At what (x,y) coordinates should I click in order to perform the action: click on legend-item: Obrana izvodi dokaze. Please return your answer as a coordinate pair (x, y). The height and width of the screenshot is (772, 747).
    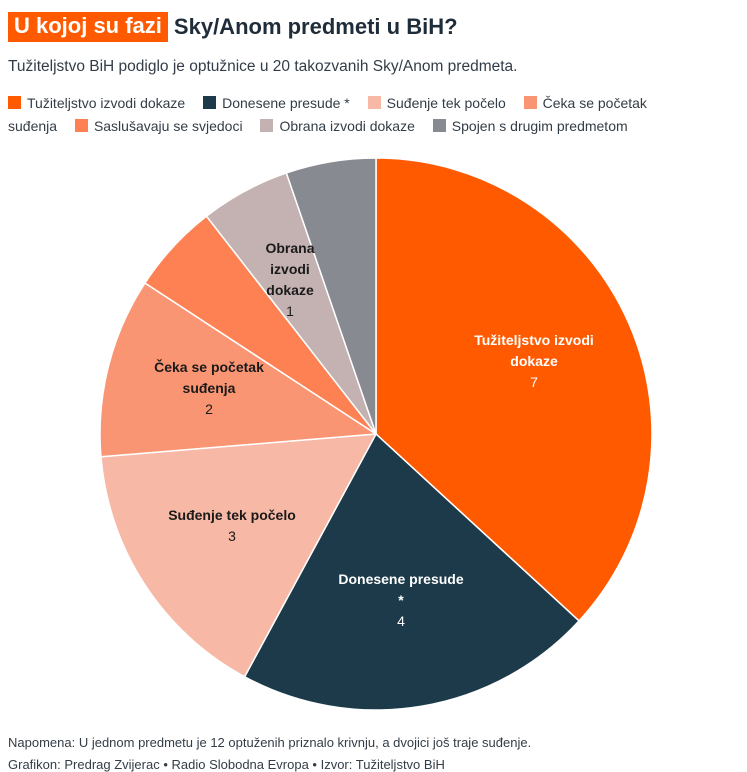
    Looking at the image, I should click on (337, 126).